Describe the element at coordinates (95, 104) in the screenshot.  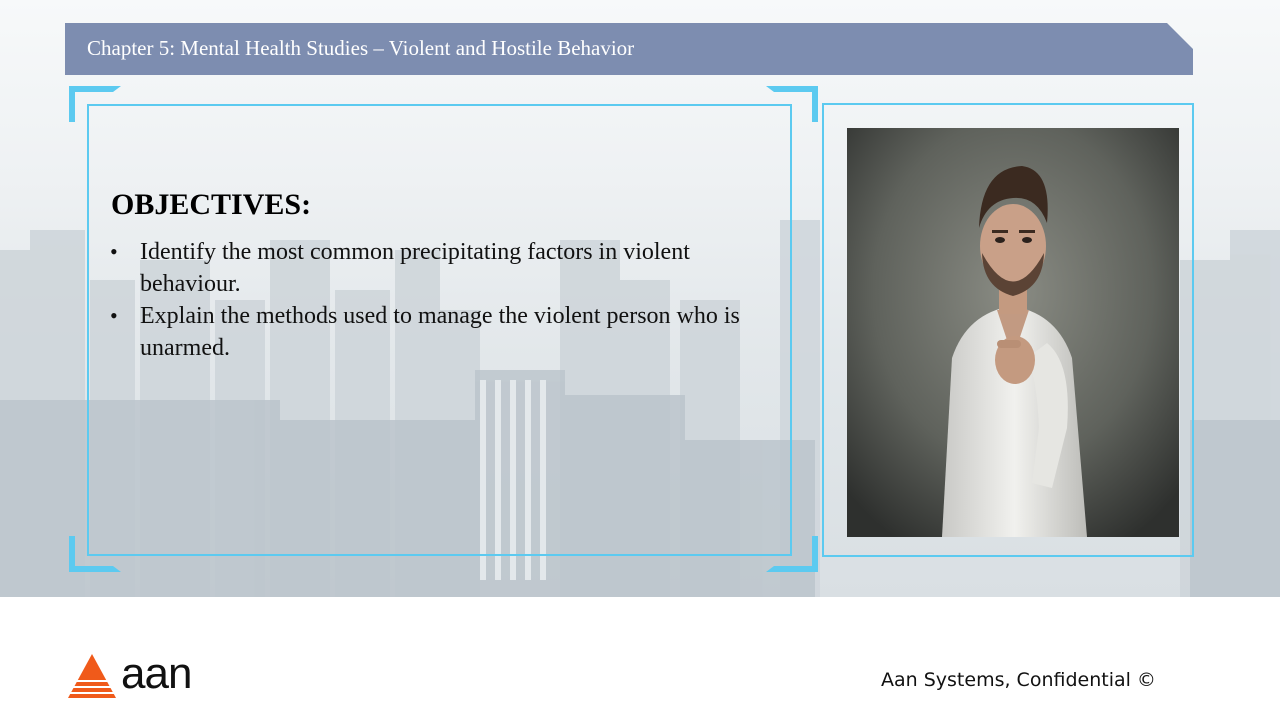
I see `frame-corner-top-left` at that location.